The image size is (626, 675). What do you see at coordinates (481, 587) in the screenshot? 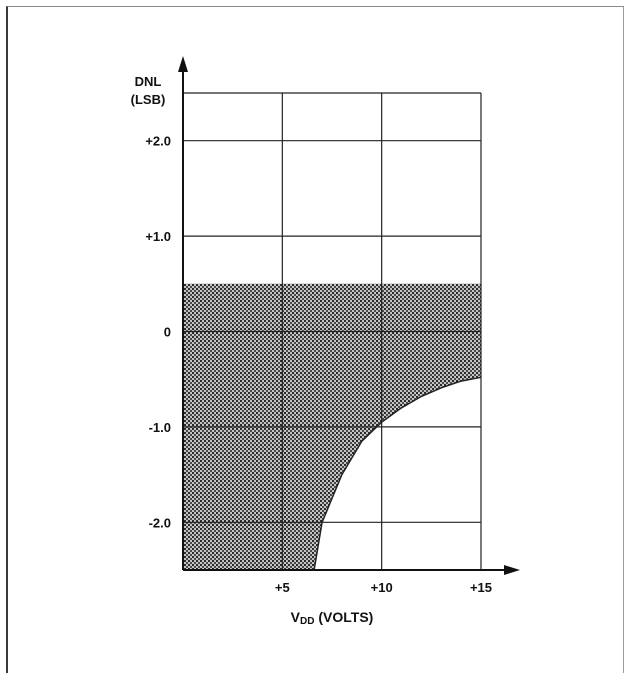
I see `x-tick-label: +15` at bounding box center [481, 587].